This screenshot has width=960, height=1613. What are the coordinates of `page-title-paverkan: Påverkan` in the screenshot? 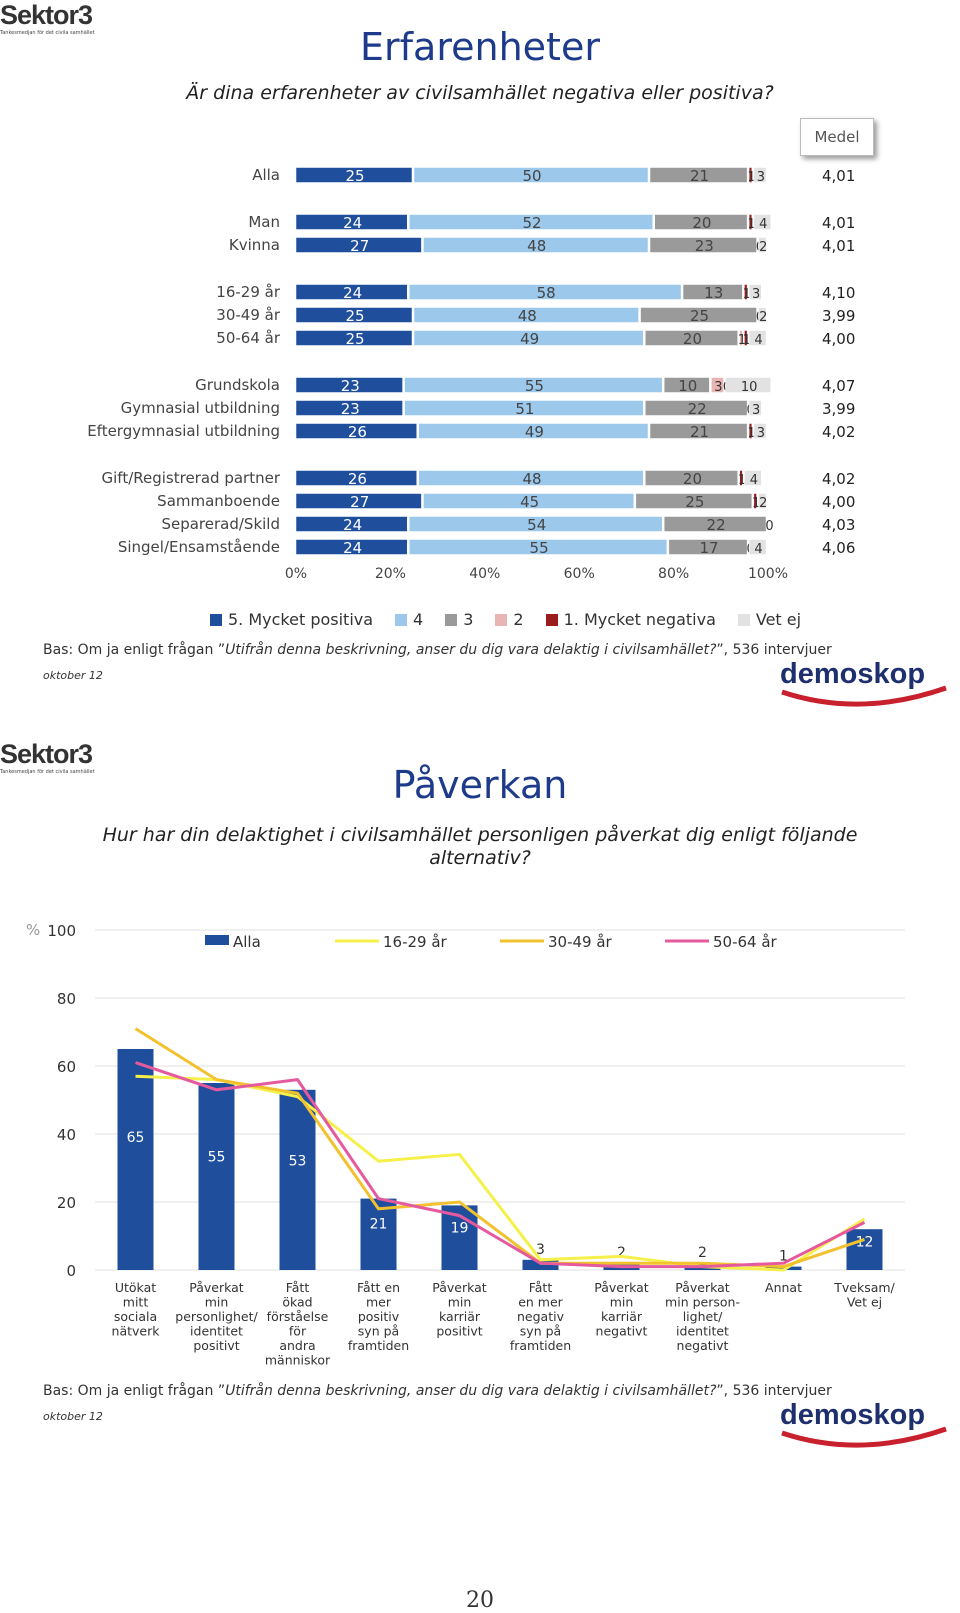 It's located at (480, 785).